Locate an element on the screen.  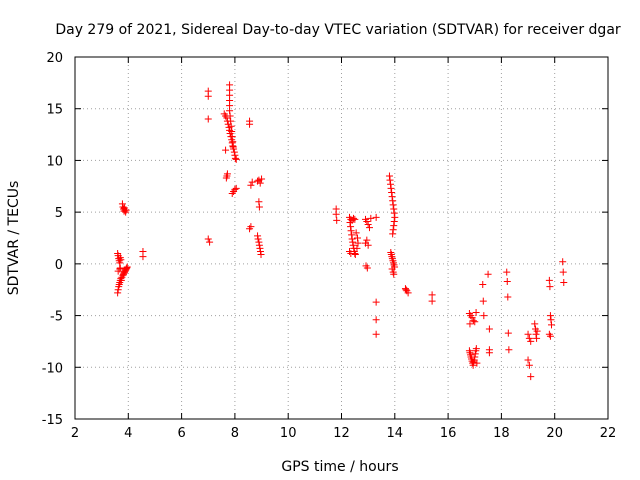
x-axis-label: GPS time / hours is located at coordinates (339, 467).